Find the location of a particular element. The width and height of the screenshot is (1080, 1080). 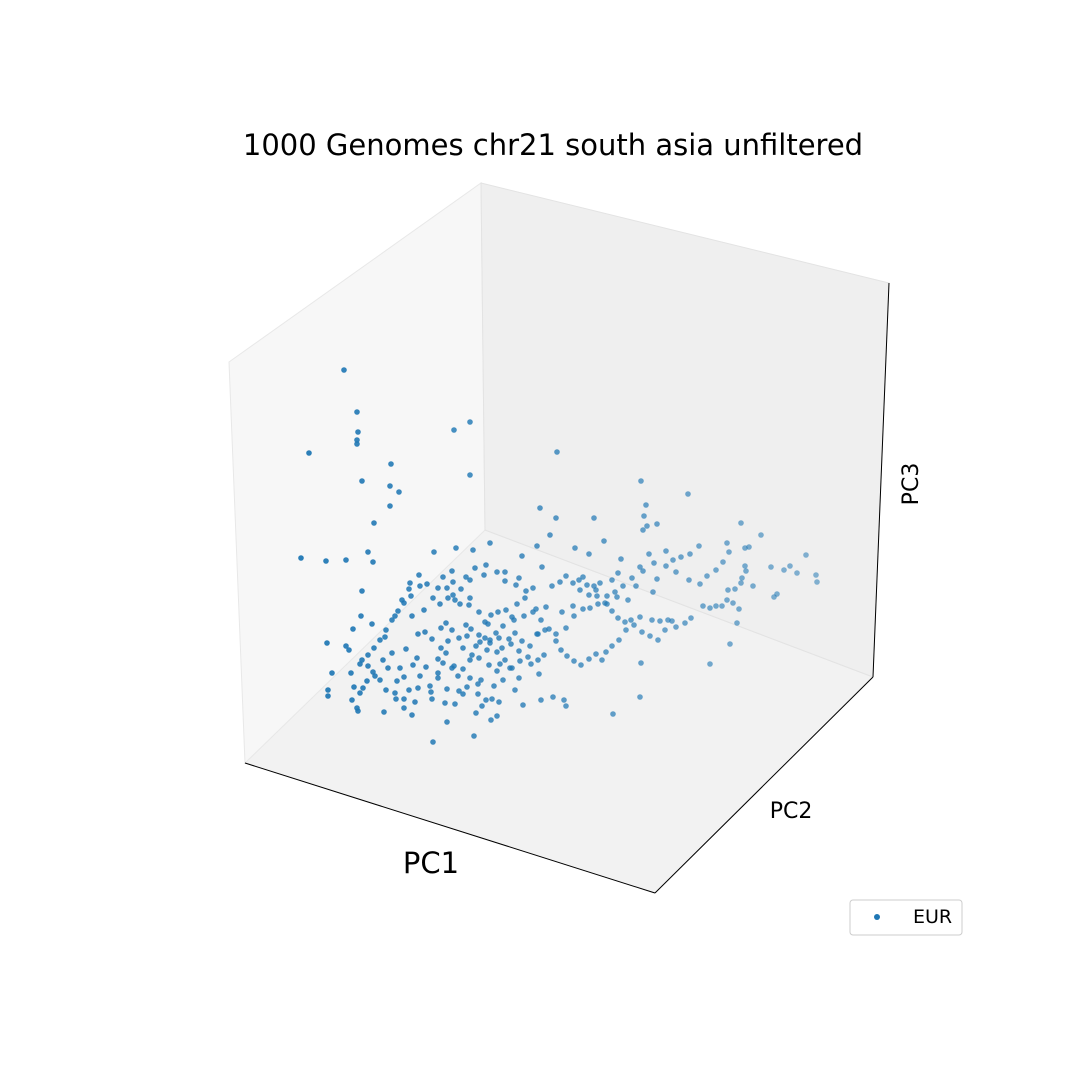

z-axis-label: PC3 is located at coordinates (911, 484).